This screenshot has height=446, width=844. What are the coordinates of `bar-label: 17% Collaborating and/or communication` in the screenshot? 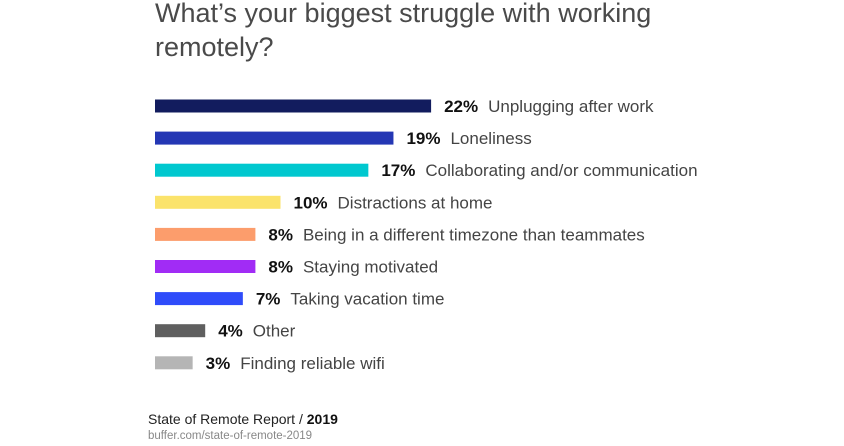 It's located at (539, 170).